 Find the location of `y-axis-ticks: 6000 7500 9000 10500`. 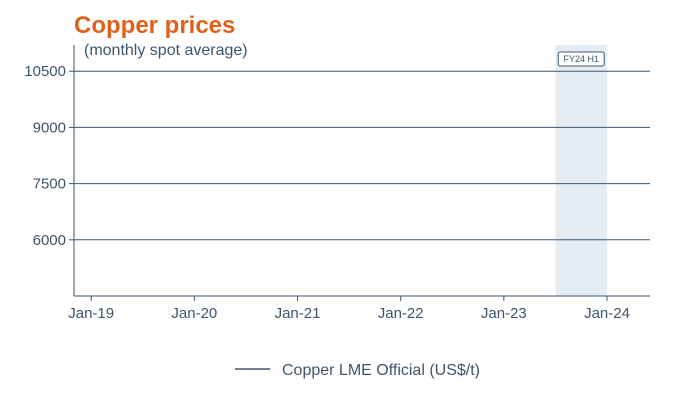

y-axis-ticks: 6000 7500 9000 10500 is located at coordinates (49, 156).